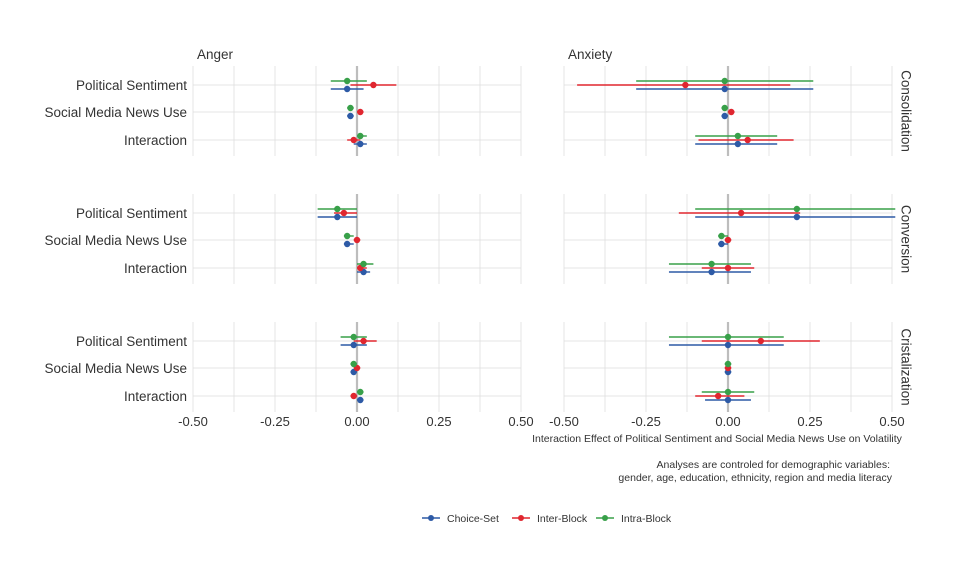 The width and height of the screenshot is (960, 576). What do you see at coordinates (905, 366) in the screenshot?
I see `facet-row-title: Cristalization` at bounding box center [905, 366].